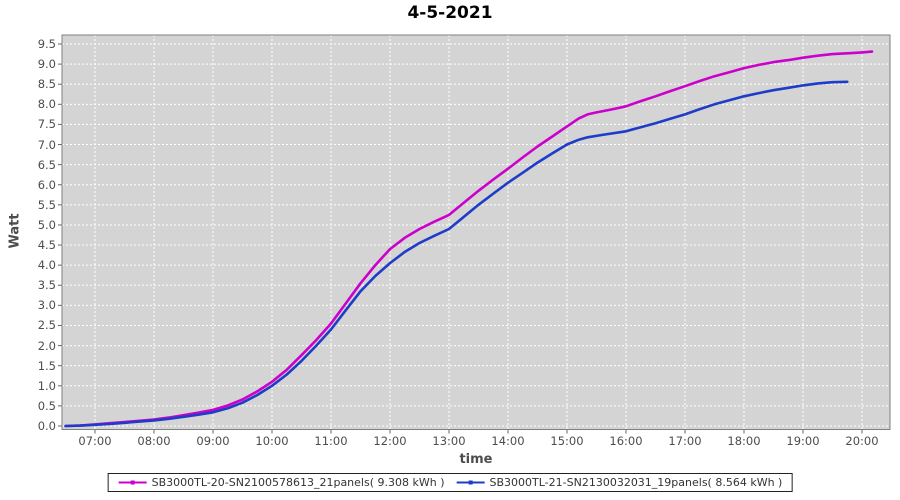 Image resolution: width=900 pixels, height=500 pixels. Describe the element at coordinates (46, 184) in the screenshot. I see `y-tick-label: 6.0` at that location.